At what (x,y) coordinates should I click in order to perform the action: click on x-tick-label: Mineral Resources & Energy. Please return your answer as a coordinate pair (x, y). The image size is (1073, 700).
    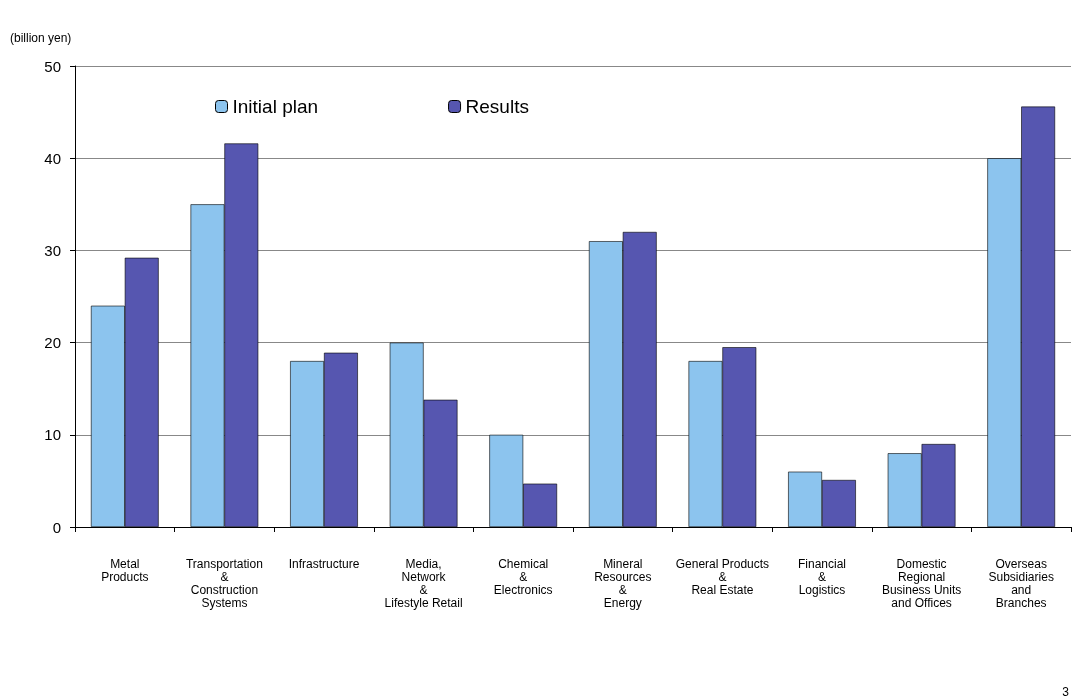
    Looking at the image, I should click on (623, 583).